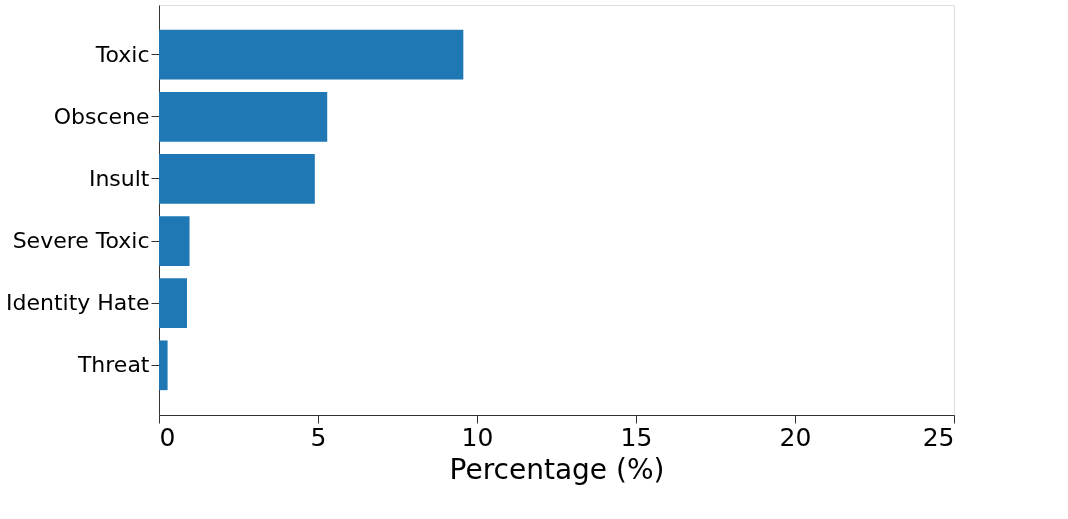 This screenshot has width=1068, height=519. I want to click on x-axis-title: Percentage (%), so click(557, 469).